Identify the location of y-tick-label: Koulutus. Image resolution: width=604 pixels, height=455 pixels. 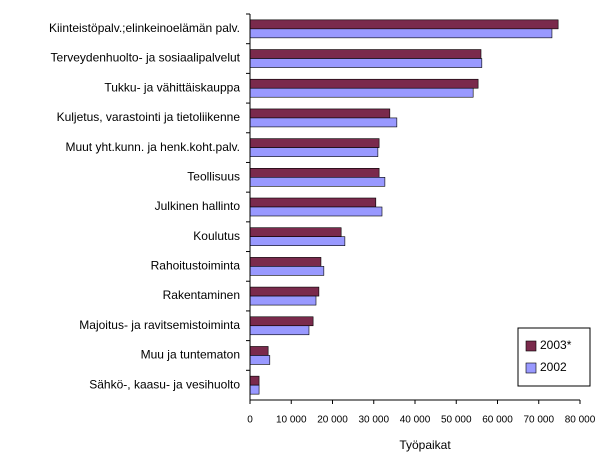
(216, 236).